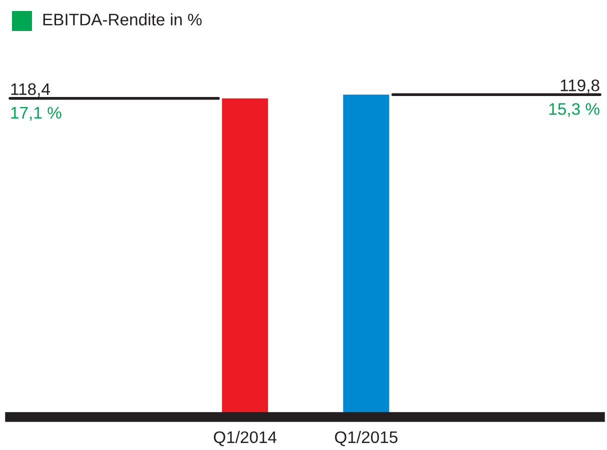 The image size is (607, 450). I want to click on data-label: 119,8, so click(580, 87).